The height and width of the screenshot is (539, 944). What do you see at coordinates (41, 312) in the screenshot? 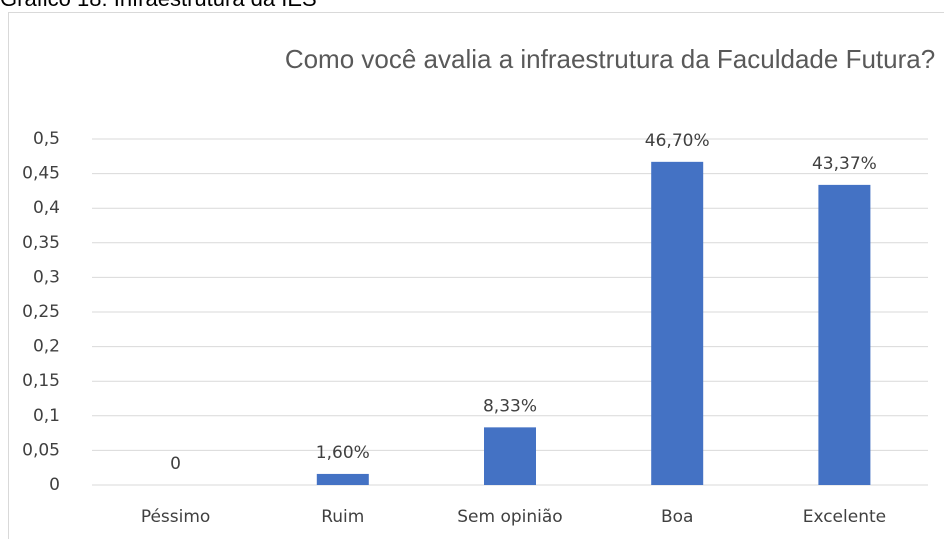
I see `y-tick-label: 0,25` at bounding box center [41, 312].